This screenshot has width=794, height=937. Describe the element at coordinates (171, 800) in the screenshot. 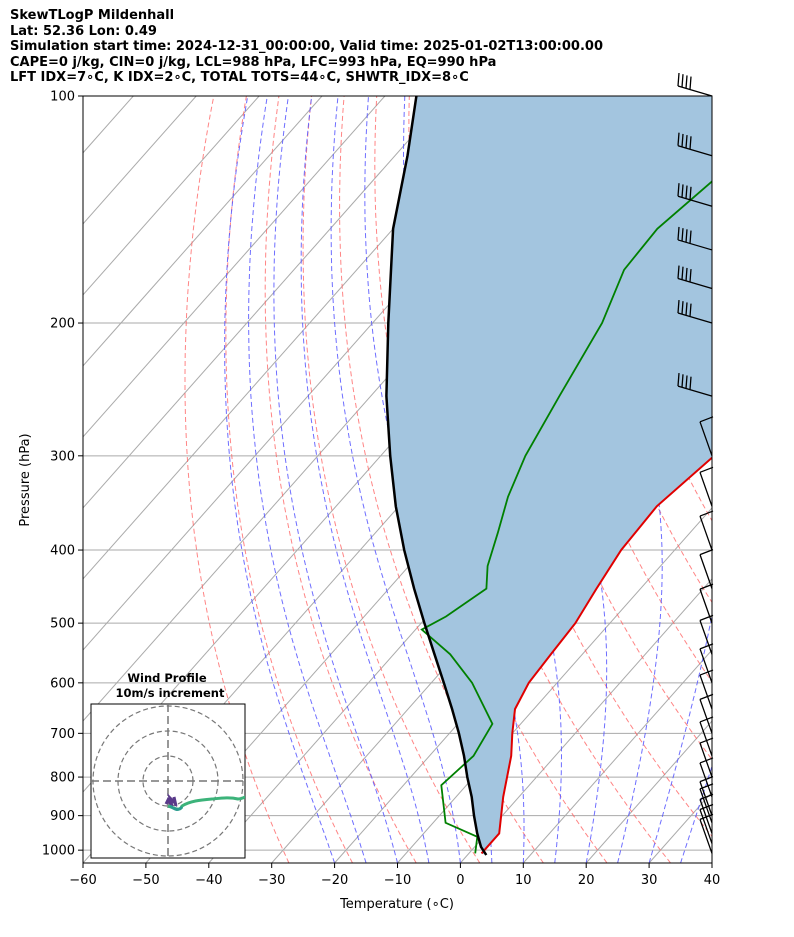

I see `hodograph-low` at that location.